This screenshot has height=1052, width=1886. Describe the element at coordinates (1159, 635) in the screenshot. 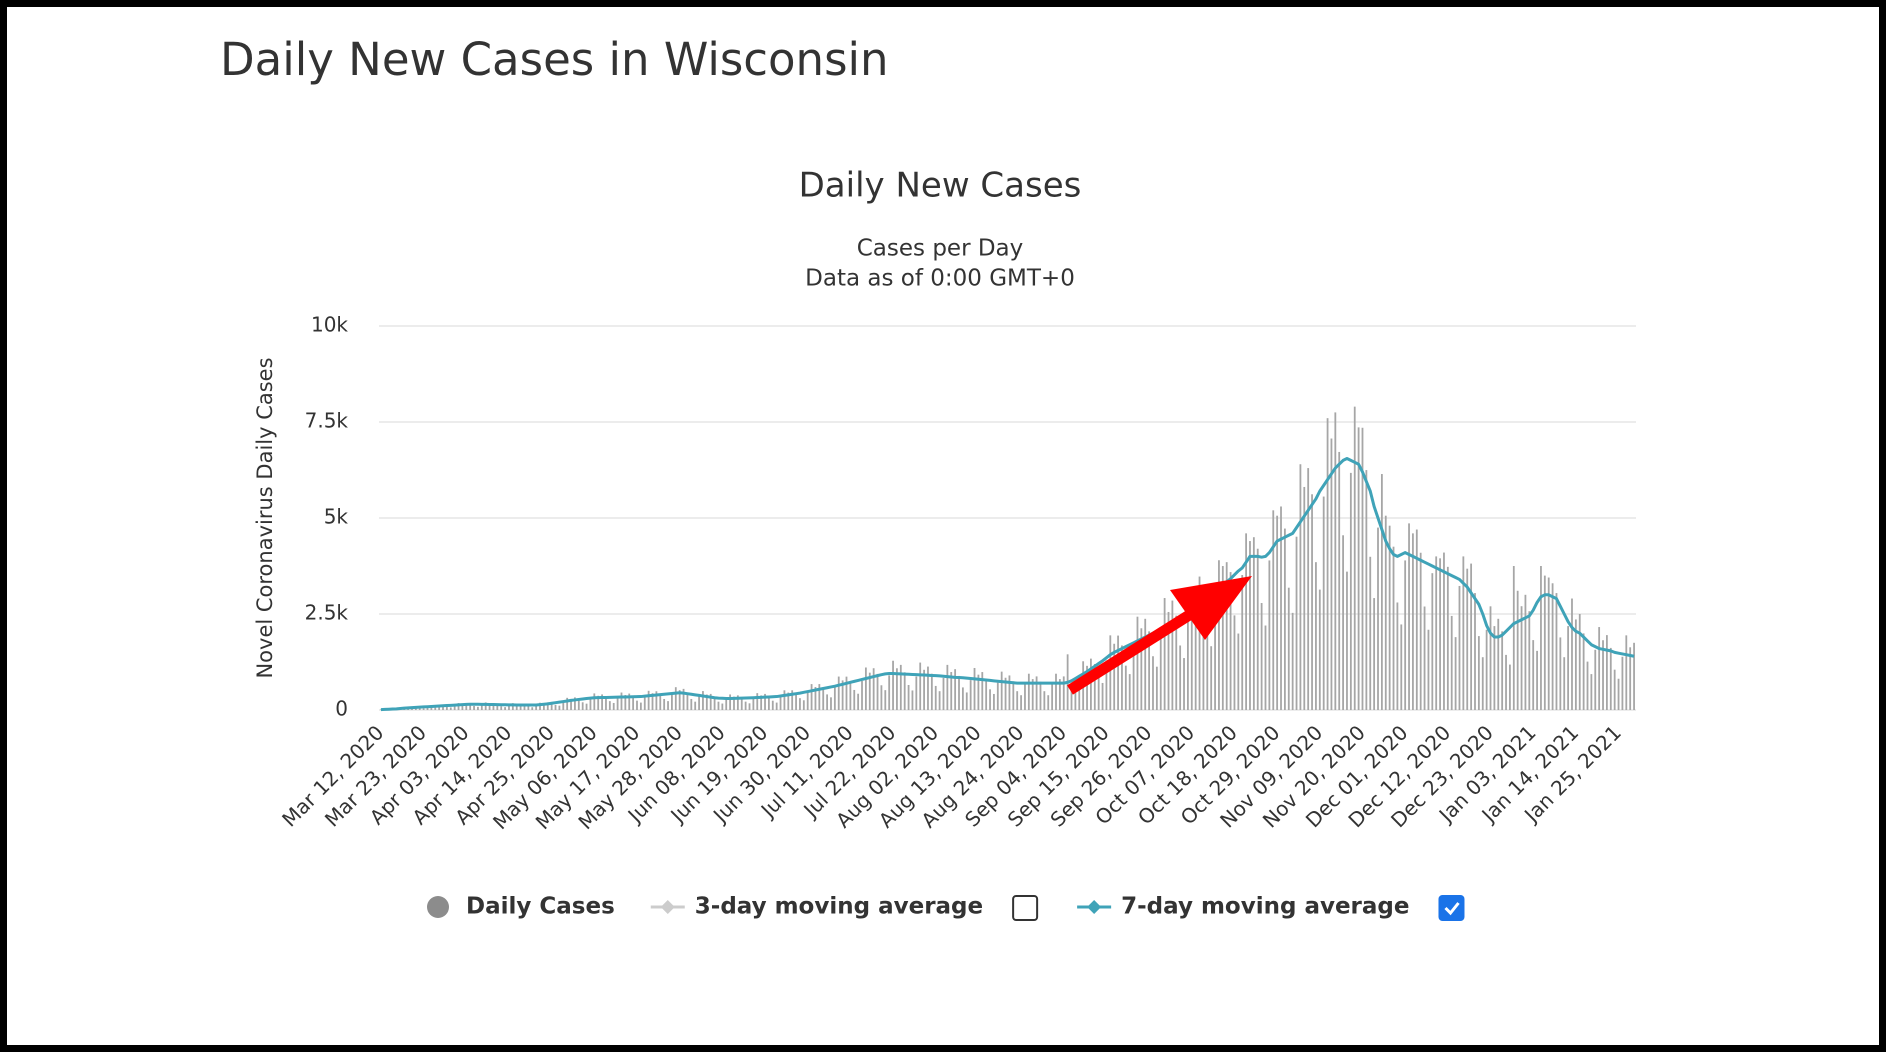

I see `annotation-arrow` at that location.